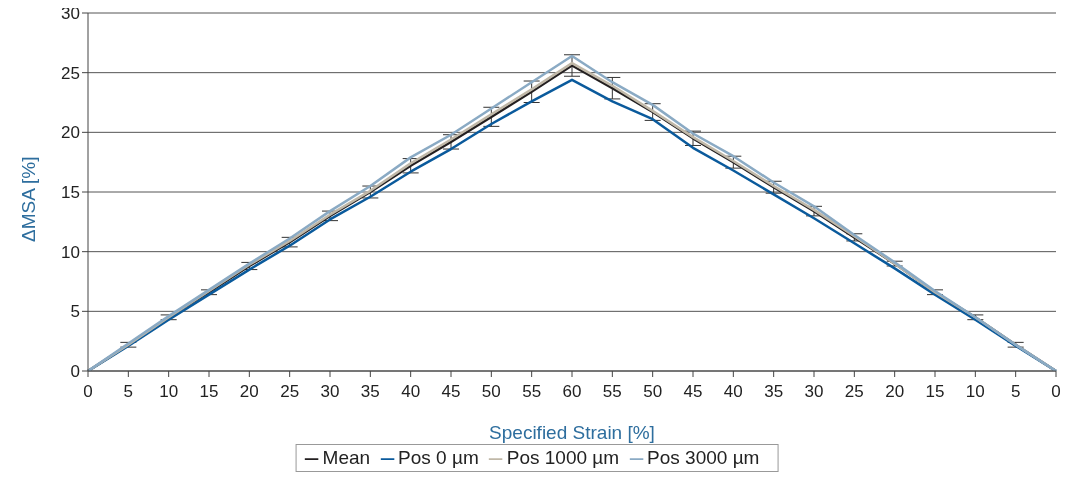 The image size is (1074, 482). I want to click on y-tick-label: 30, so click(70, 14).